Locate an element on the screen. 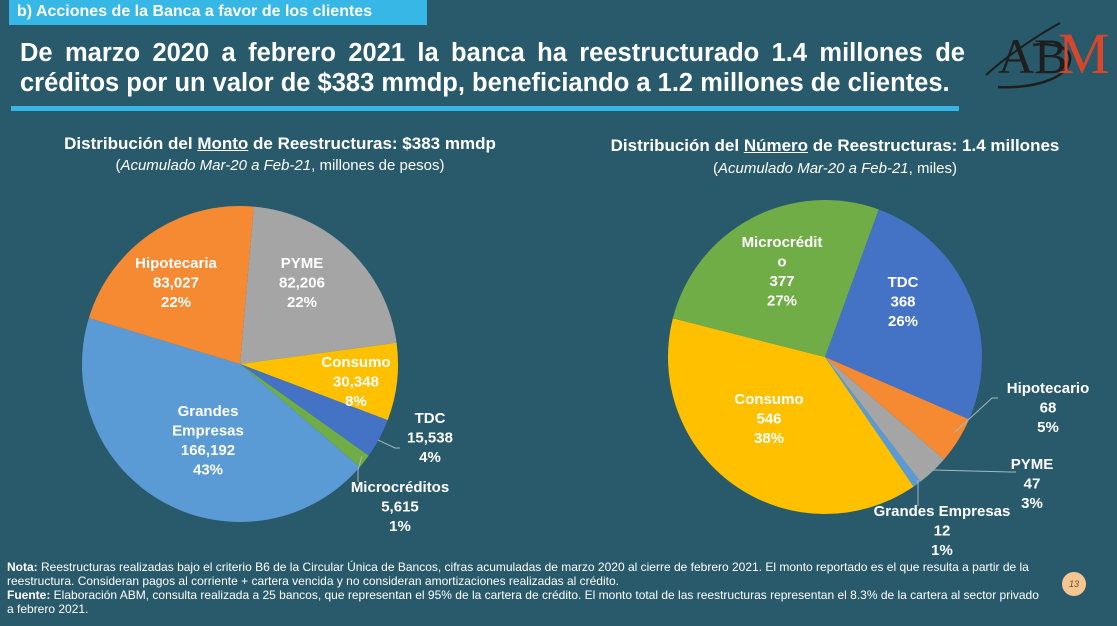  chart-right-title-suffix: de Reestructuras: 1.4 millones is located at coordinates (934, 145).